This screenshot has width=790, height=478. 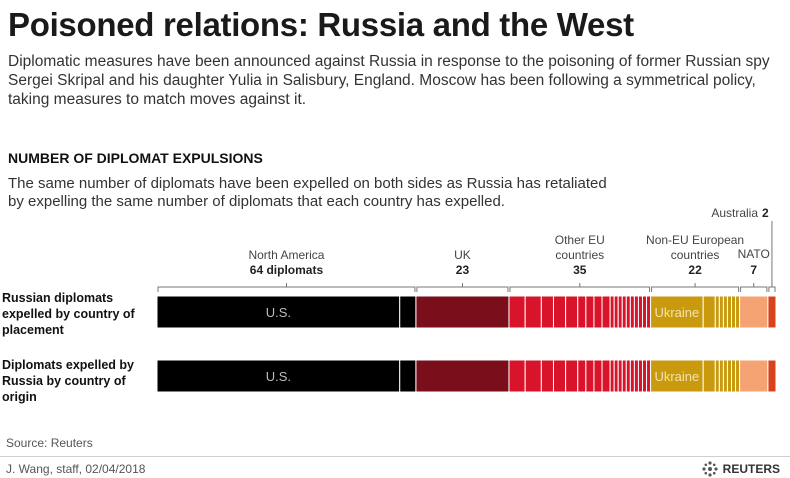 What do you see at coordinates (695, 255) in the screenshot?
I see `group-name-line-non_eu-1: countries` at bounding box center [695, 255].